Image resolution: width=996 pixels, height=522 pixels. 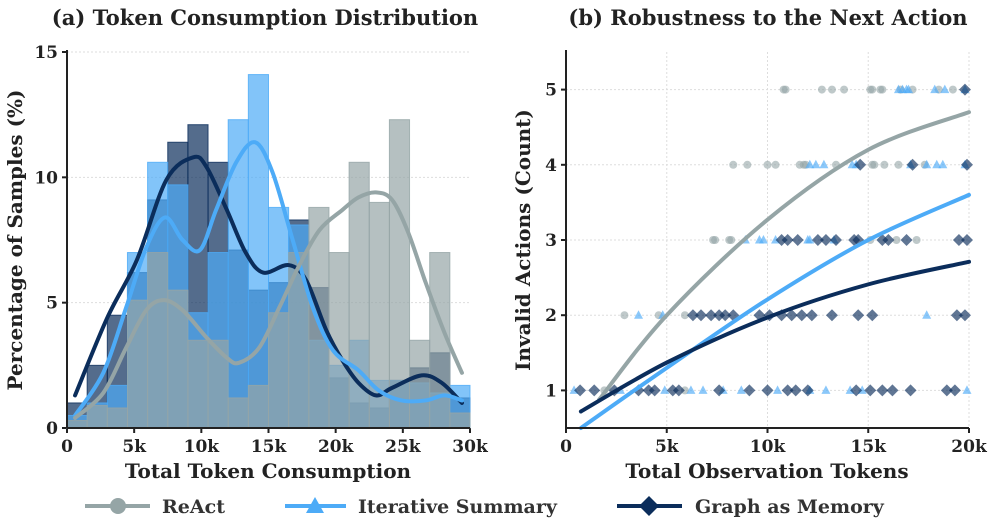 What do you see at coordinates (551, 316) in the screenshot?
I see `y-tick-label: 2` at bounding box center [551, 316].